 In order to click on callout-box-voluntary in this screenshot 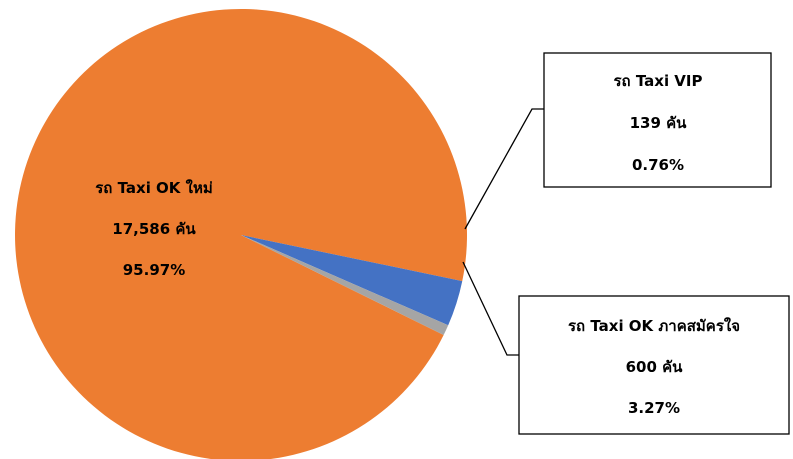, I will do `click(654, 365)`.